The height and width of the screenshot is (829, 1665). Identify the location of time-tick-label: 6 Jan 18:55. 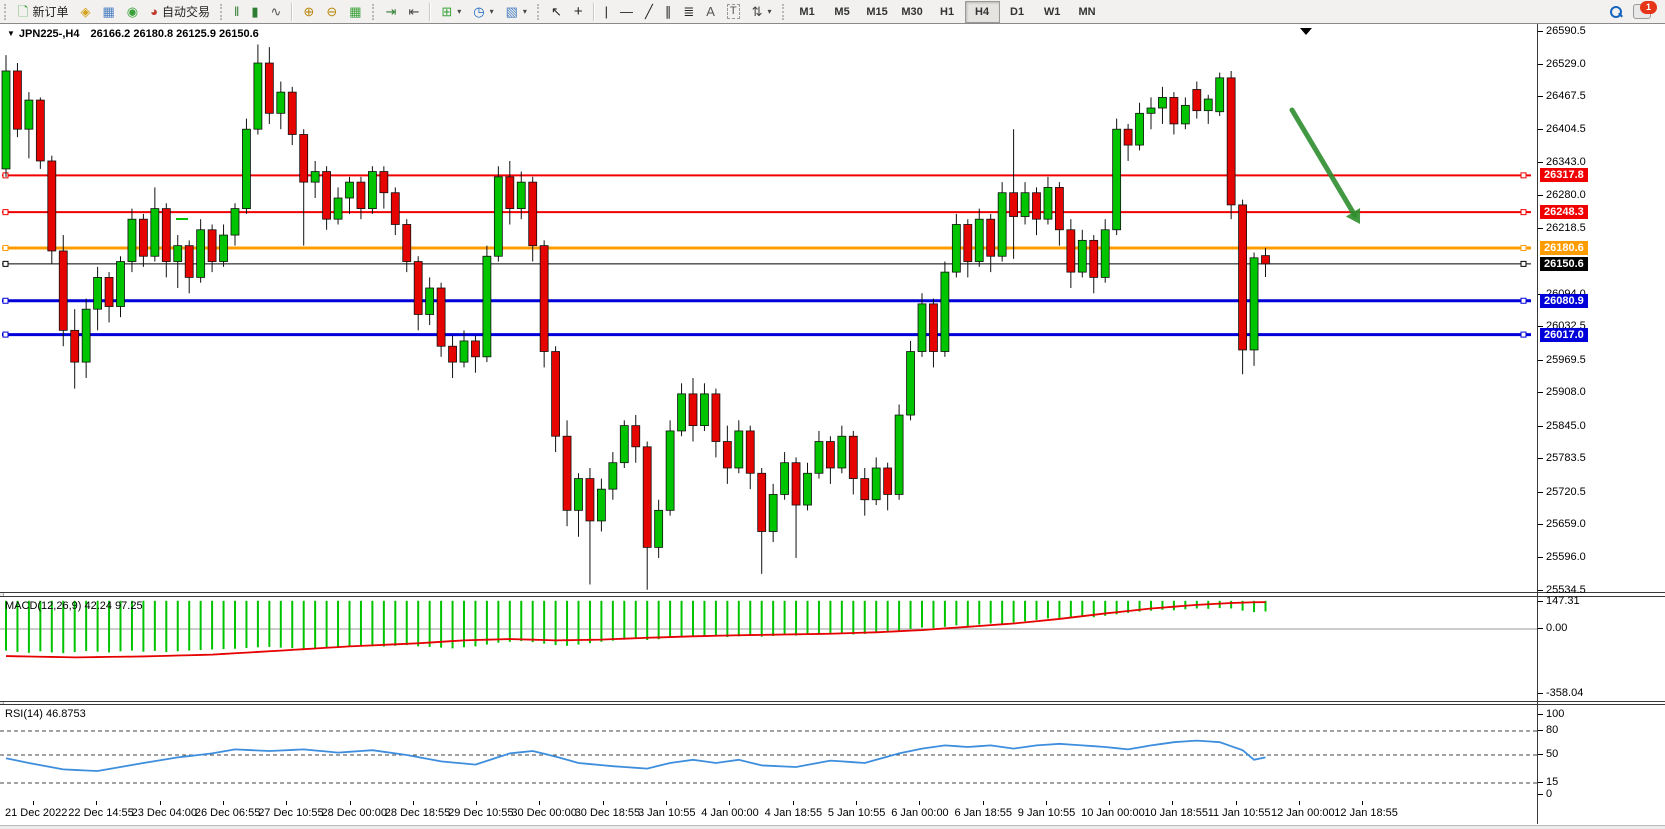
(983, 813).